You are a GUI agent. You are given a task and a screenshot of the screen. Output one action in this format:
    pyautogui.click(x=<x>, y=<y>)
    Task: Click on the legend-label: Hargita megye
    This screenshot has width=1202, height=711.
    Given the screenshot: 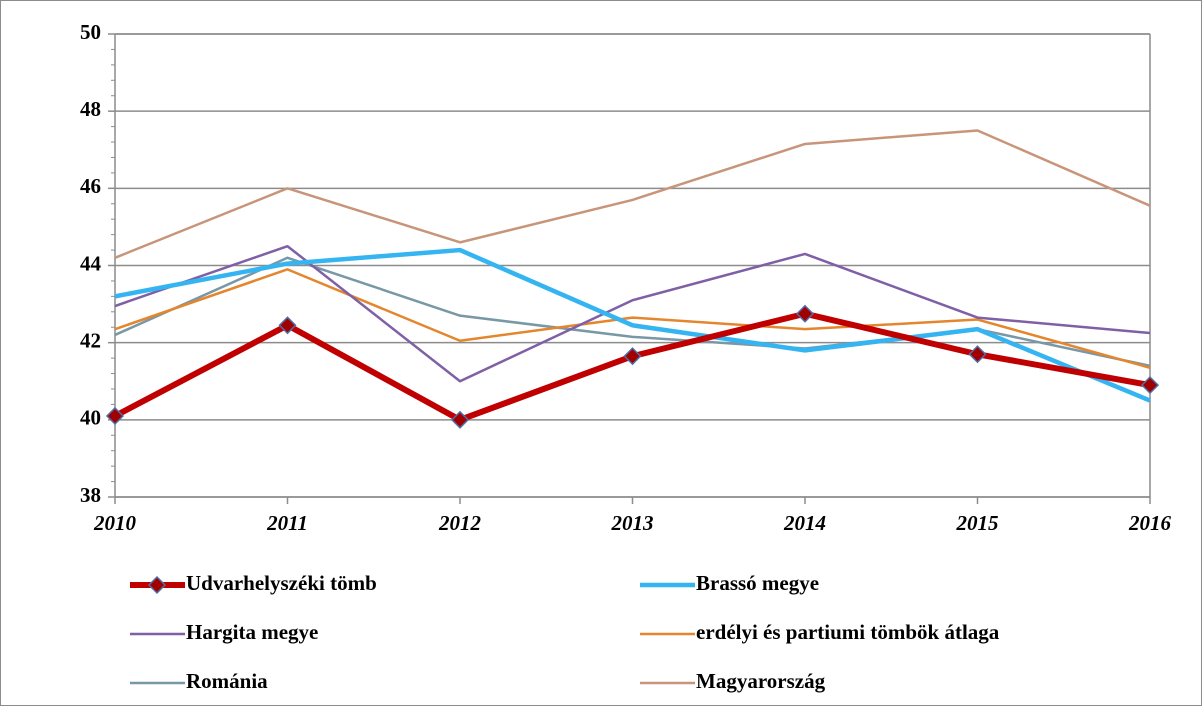 What is the action you would take?
    pyautogui.click(x=252, y=632)
    